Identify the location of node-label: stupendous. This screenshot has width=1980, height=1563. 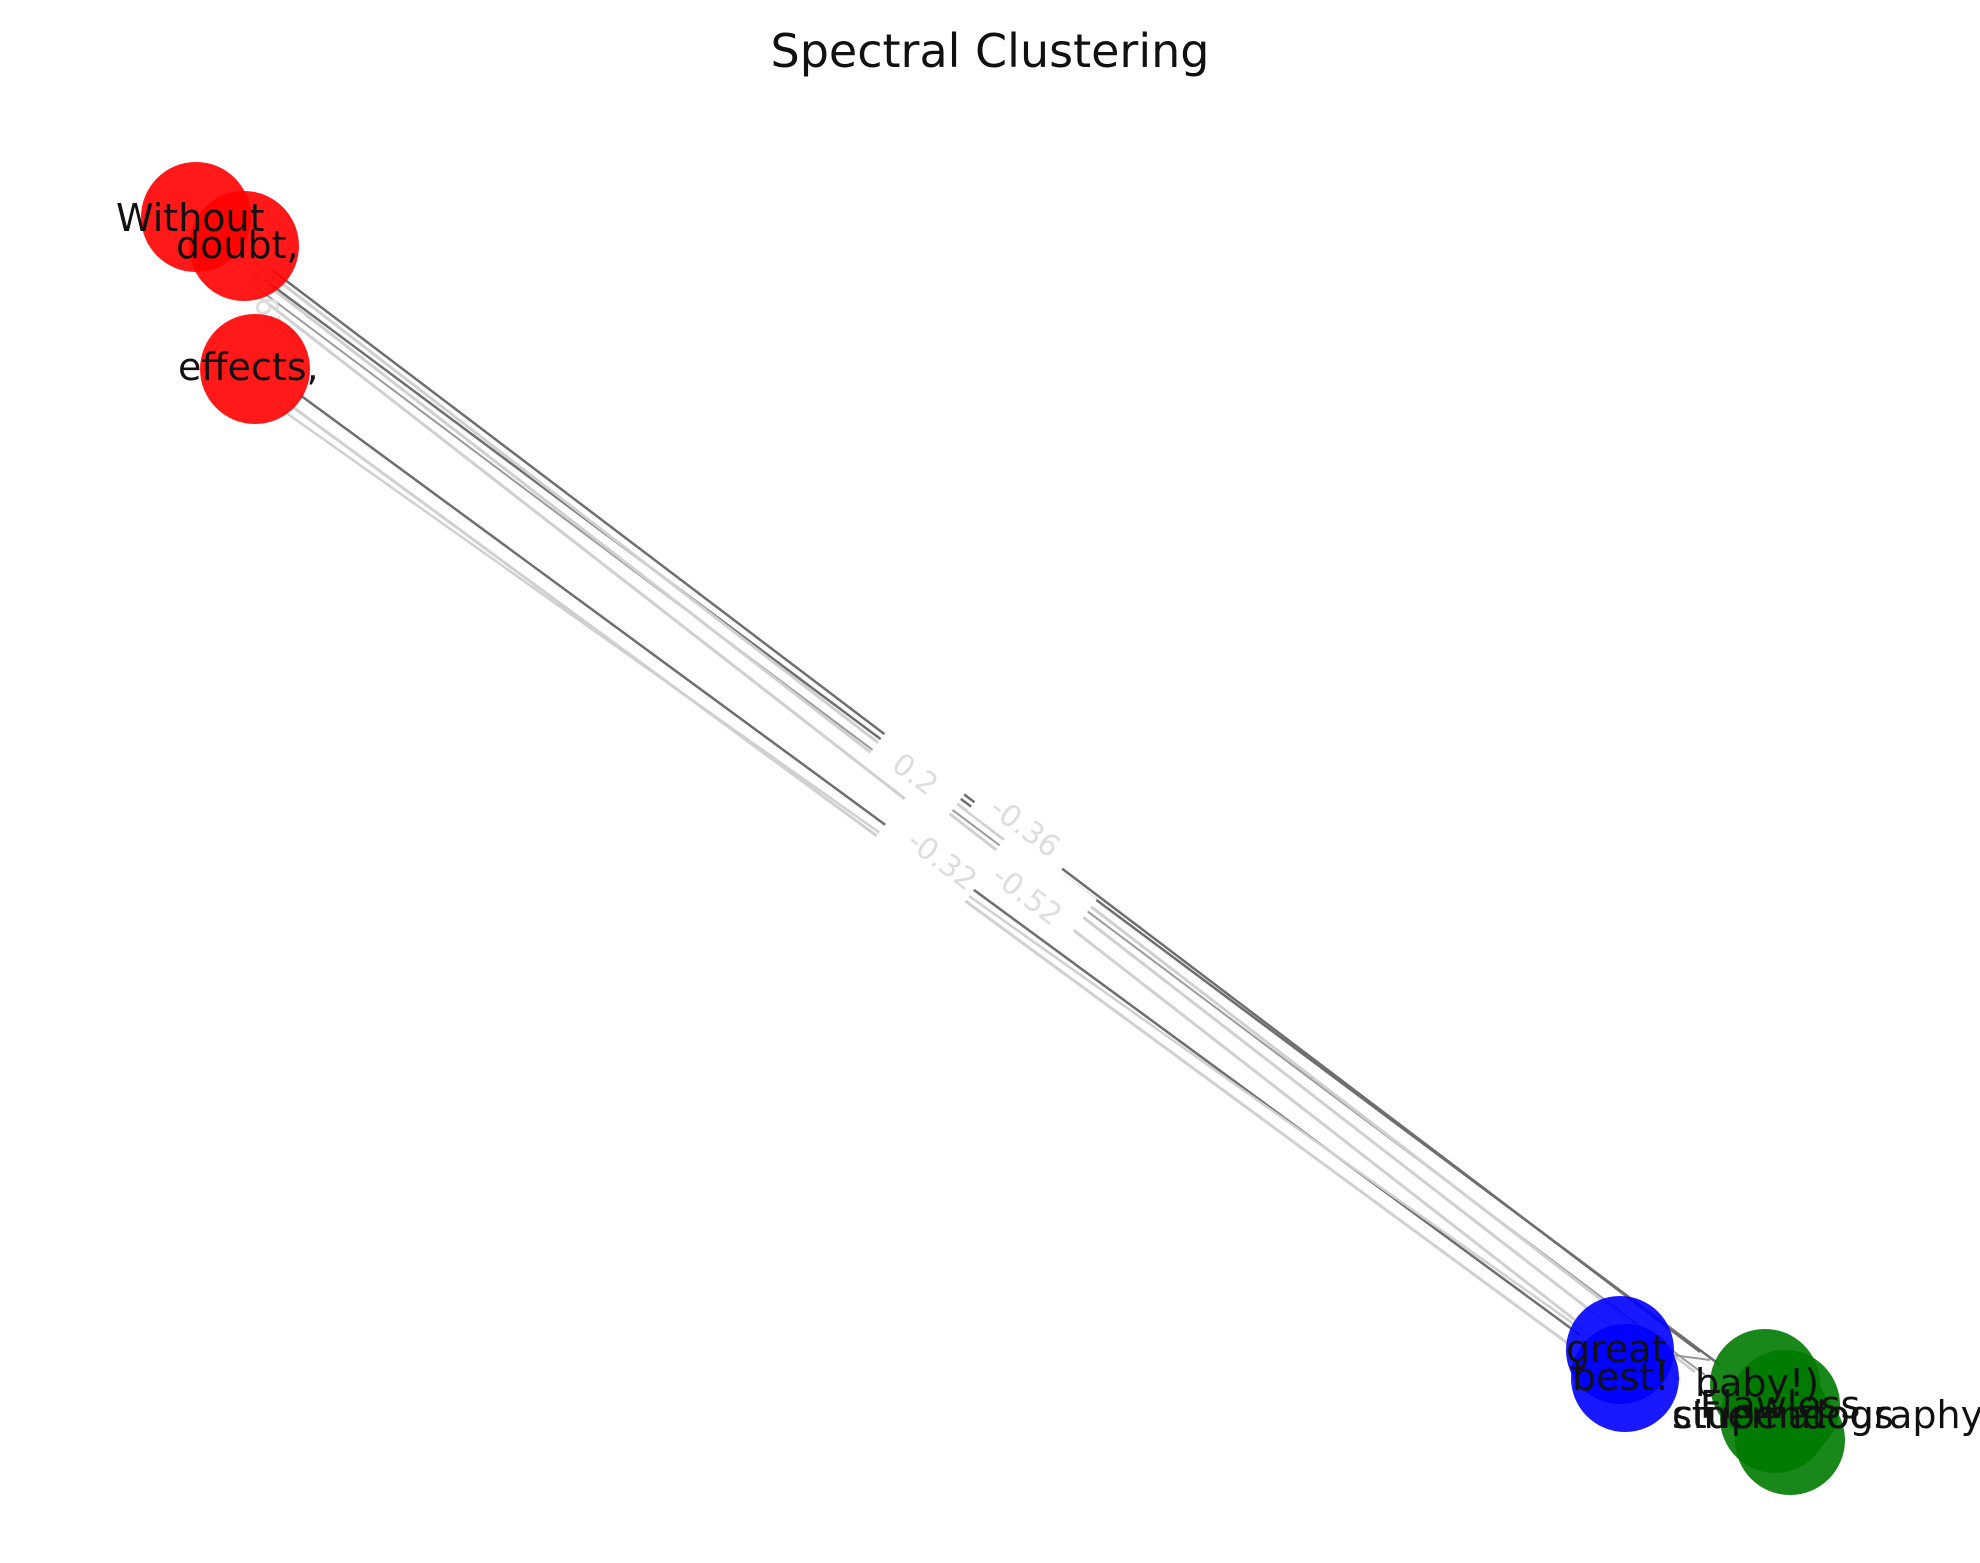
(1783, 1415).